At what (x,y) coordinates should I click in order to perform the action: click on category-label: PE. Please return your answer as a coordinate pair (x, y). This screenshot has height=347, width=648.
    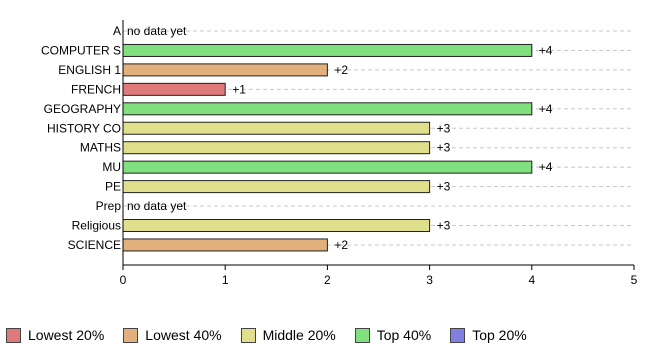
    Looking at the image, I should click on (113, 187).